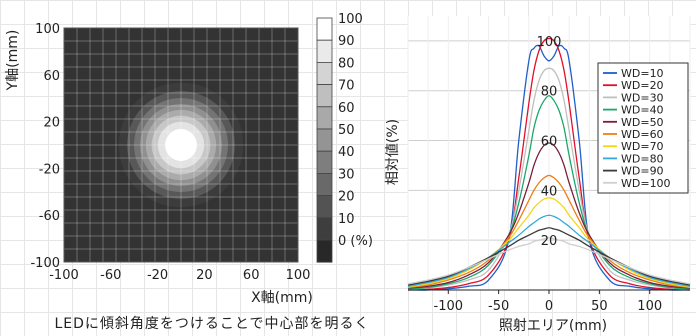 Image resolution: width=696 pixels, height=336 pixels. I want to click on line-x-axis-label: 照射エリア(mm), so click(553, 326).